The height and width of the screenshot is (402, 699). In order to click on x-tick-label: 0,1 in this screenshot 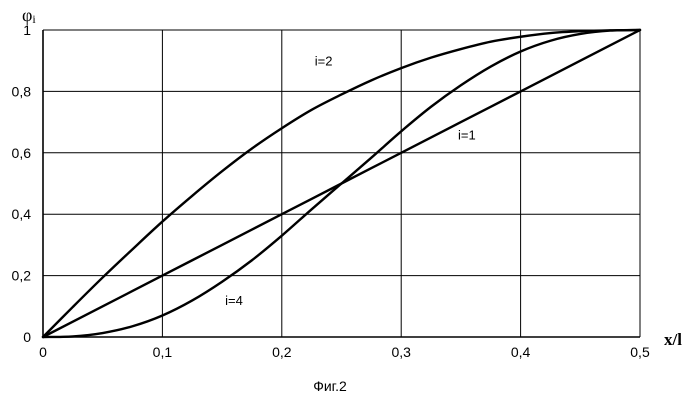, I will do `click(163, 352)`.